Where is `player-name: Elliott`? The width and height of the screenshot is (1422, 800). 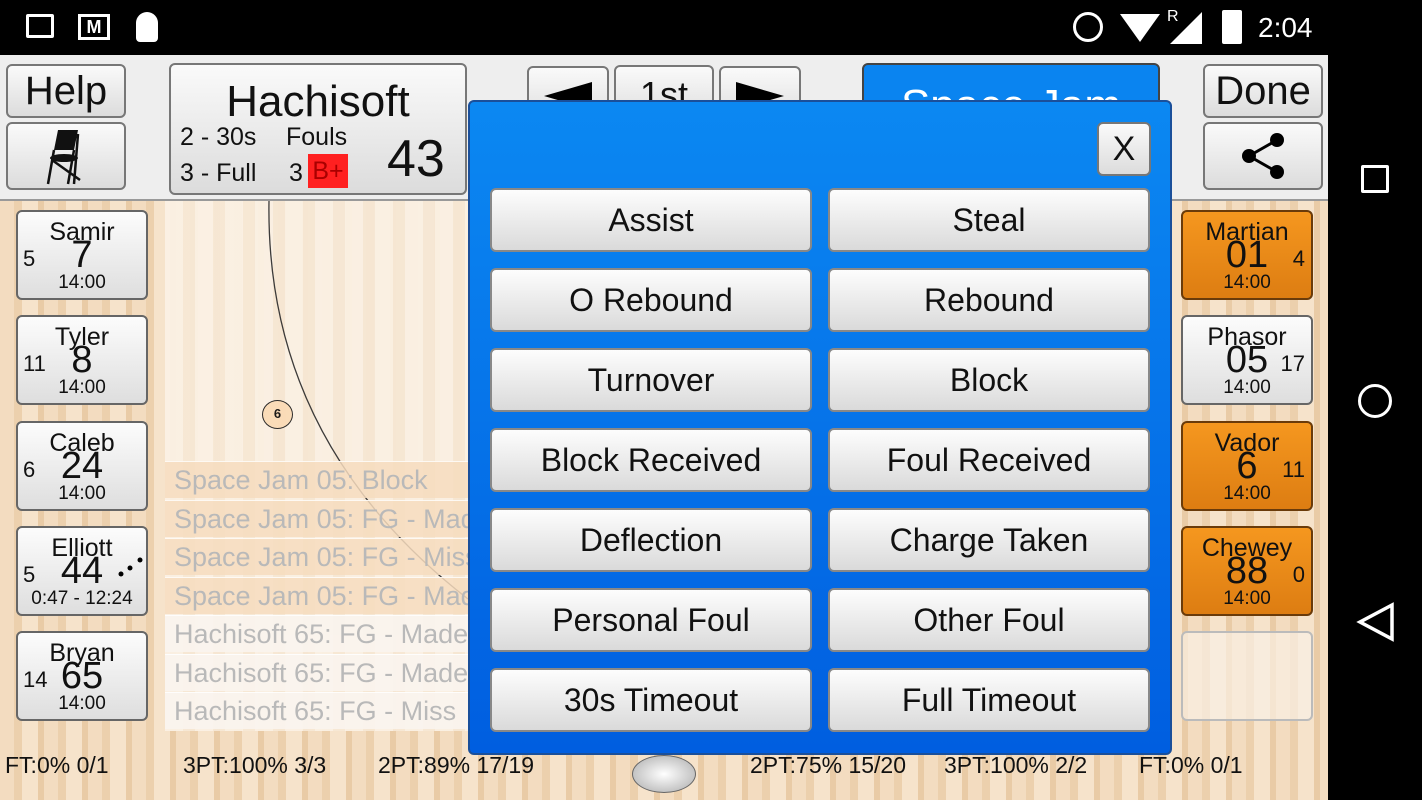 player-name: Elliott is located at coordinates (82, 547).